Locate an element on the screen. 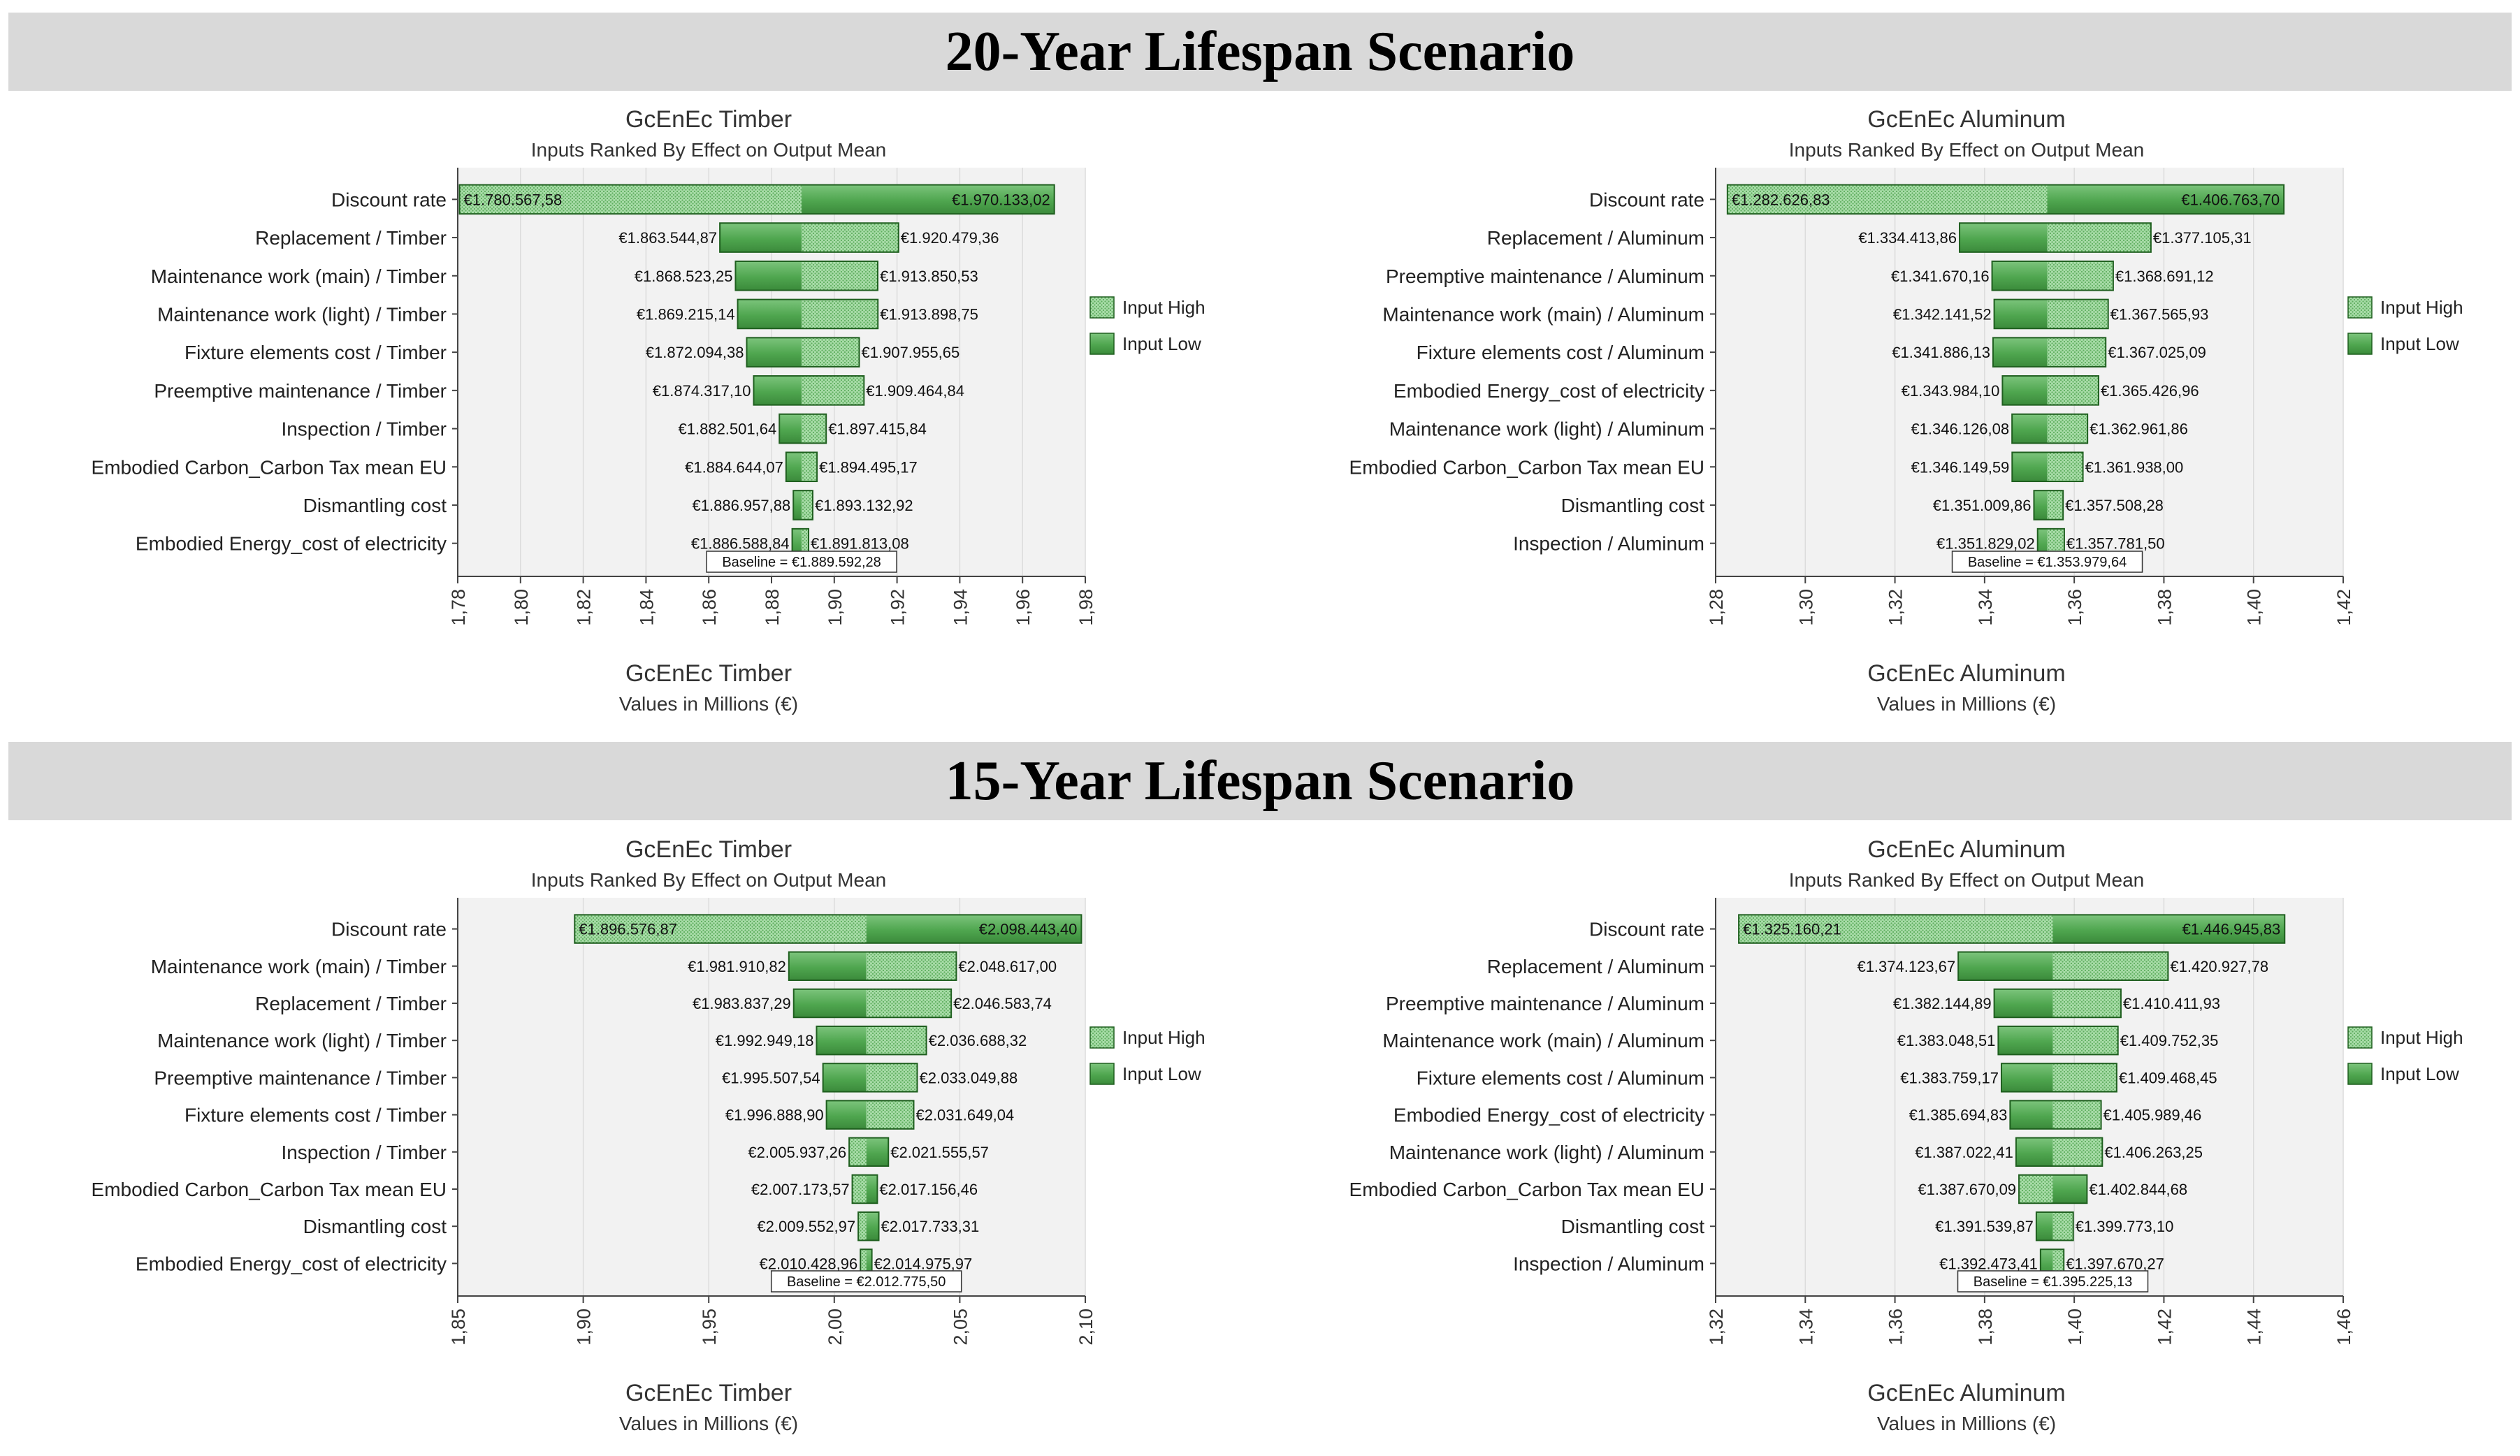  value-label-low: €1.382.144,89 is located at coordinates (1943, 1003).